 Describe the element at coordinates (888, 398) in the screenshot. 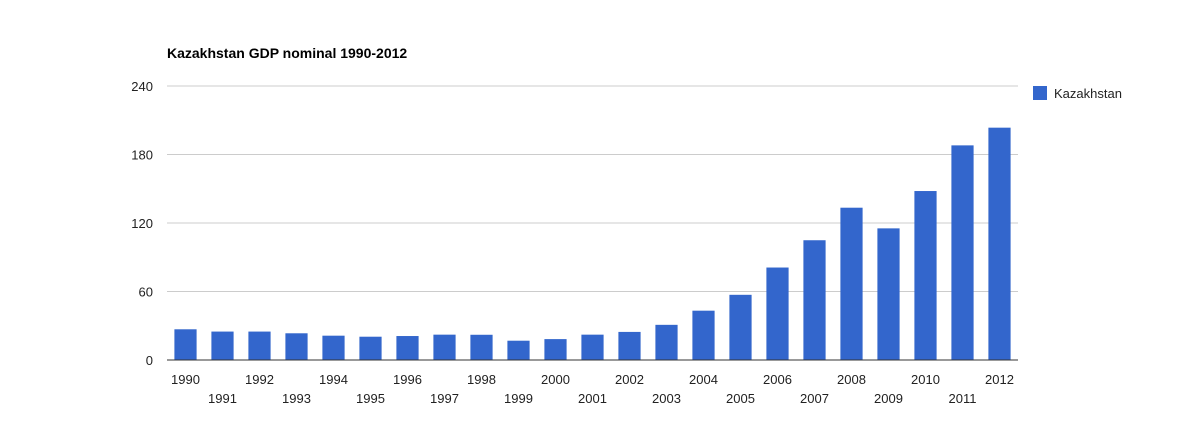

I see `x-tick-label: 2009` at that location.